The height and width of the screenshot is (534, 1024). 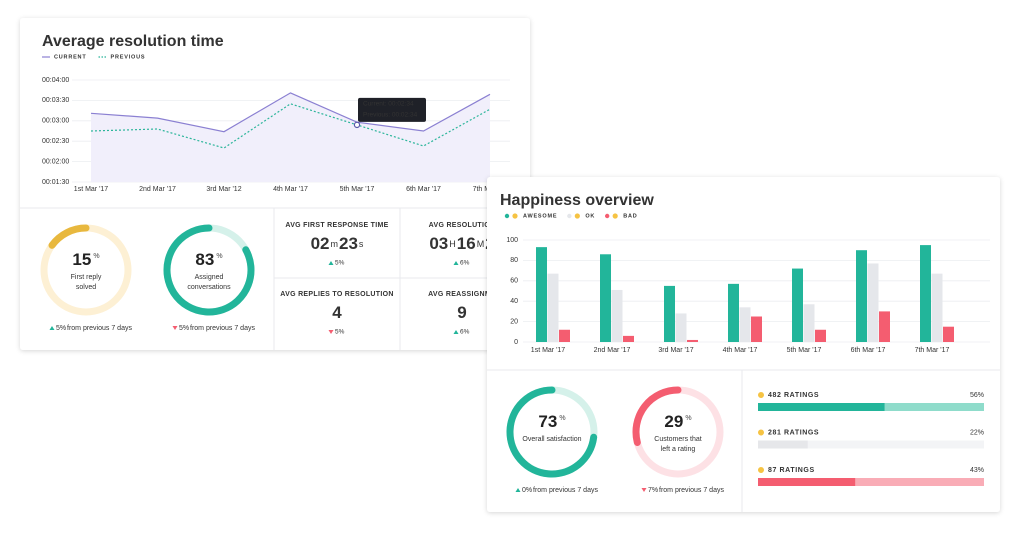 What do you see at coordinates (462, 294) in the screenshot?
I see `metric-title: AVG REASSIGNME` at bounding box center [462, 294].